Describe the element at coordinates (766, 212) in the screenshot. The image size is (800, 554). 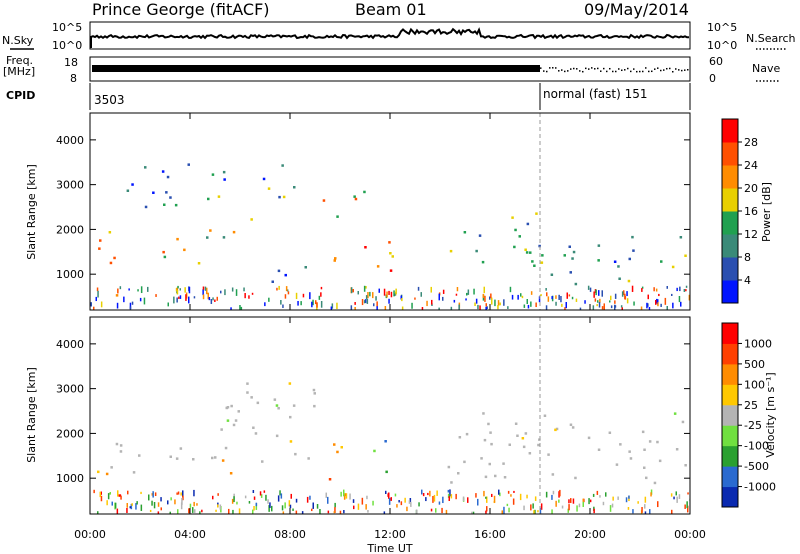
I see `power-colorbar-label: Power [dB]` at that location.